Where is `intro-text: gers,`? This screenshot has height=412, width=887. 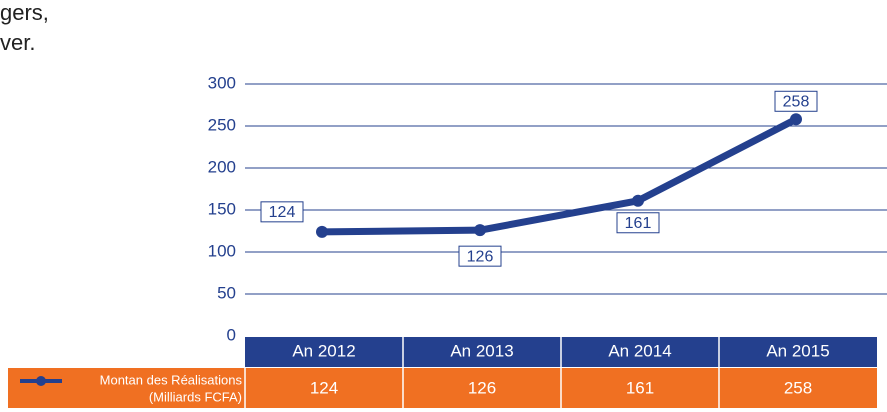 intro-text: gers, is located at coordinates (24, 12).